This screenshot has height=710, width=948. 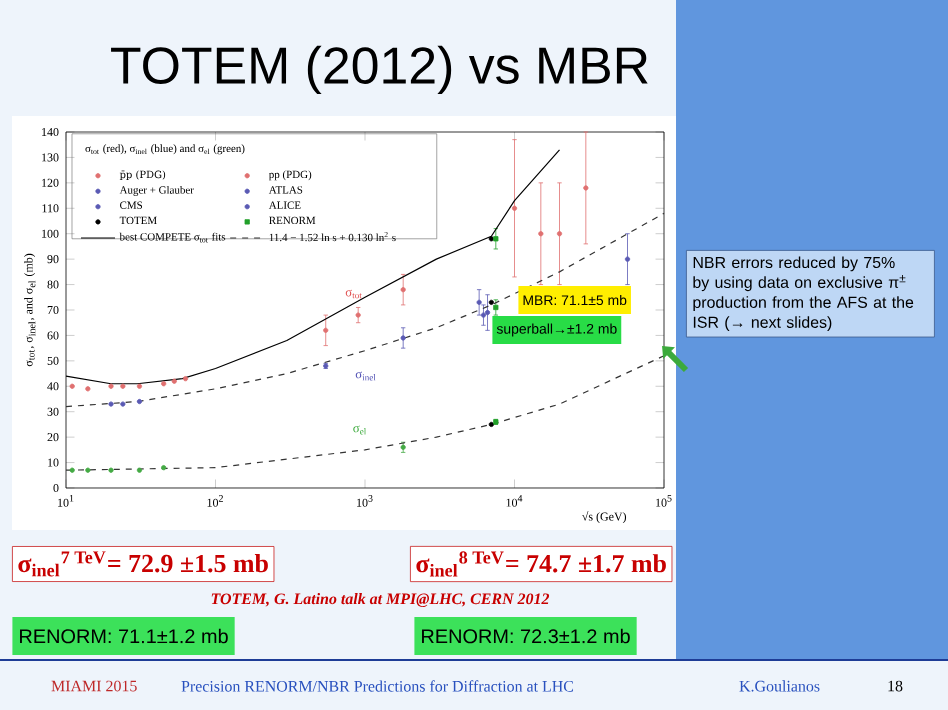 What do you see at coordinates (124, 636) in the screenshot?
I see `text: RENORM: 71.1±1.2 mb` at bounding box center [124, 636].